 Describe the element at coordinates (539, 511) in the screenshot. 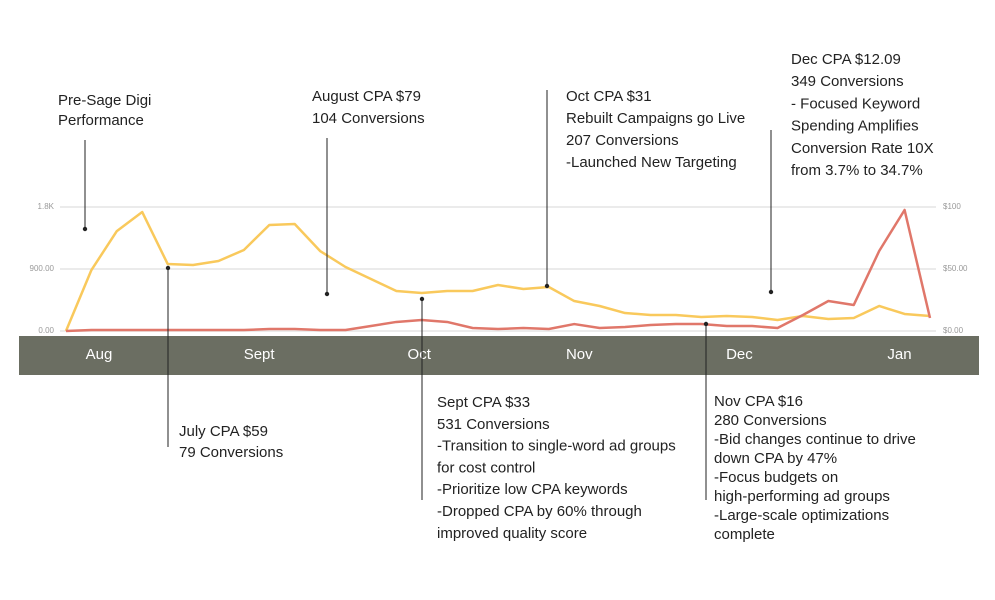

I see `annotation-text: -Dropped CPA by 60% through` at that location.